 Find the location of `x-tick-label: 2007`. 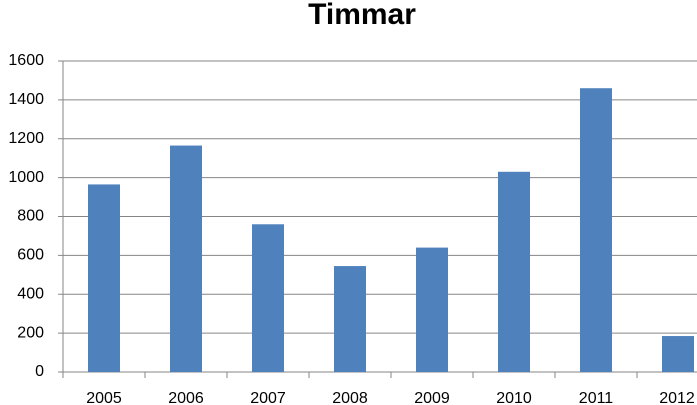

x-tick-label: 2007 is located at coordinates (268, 397).